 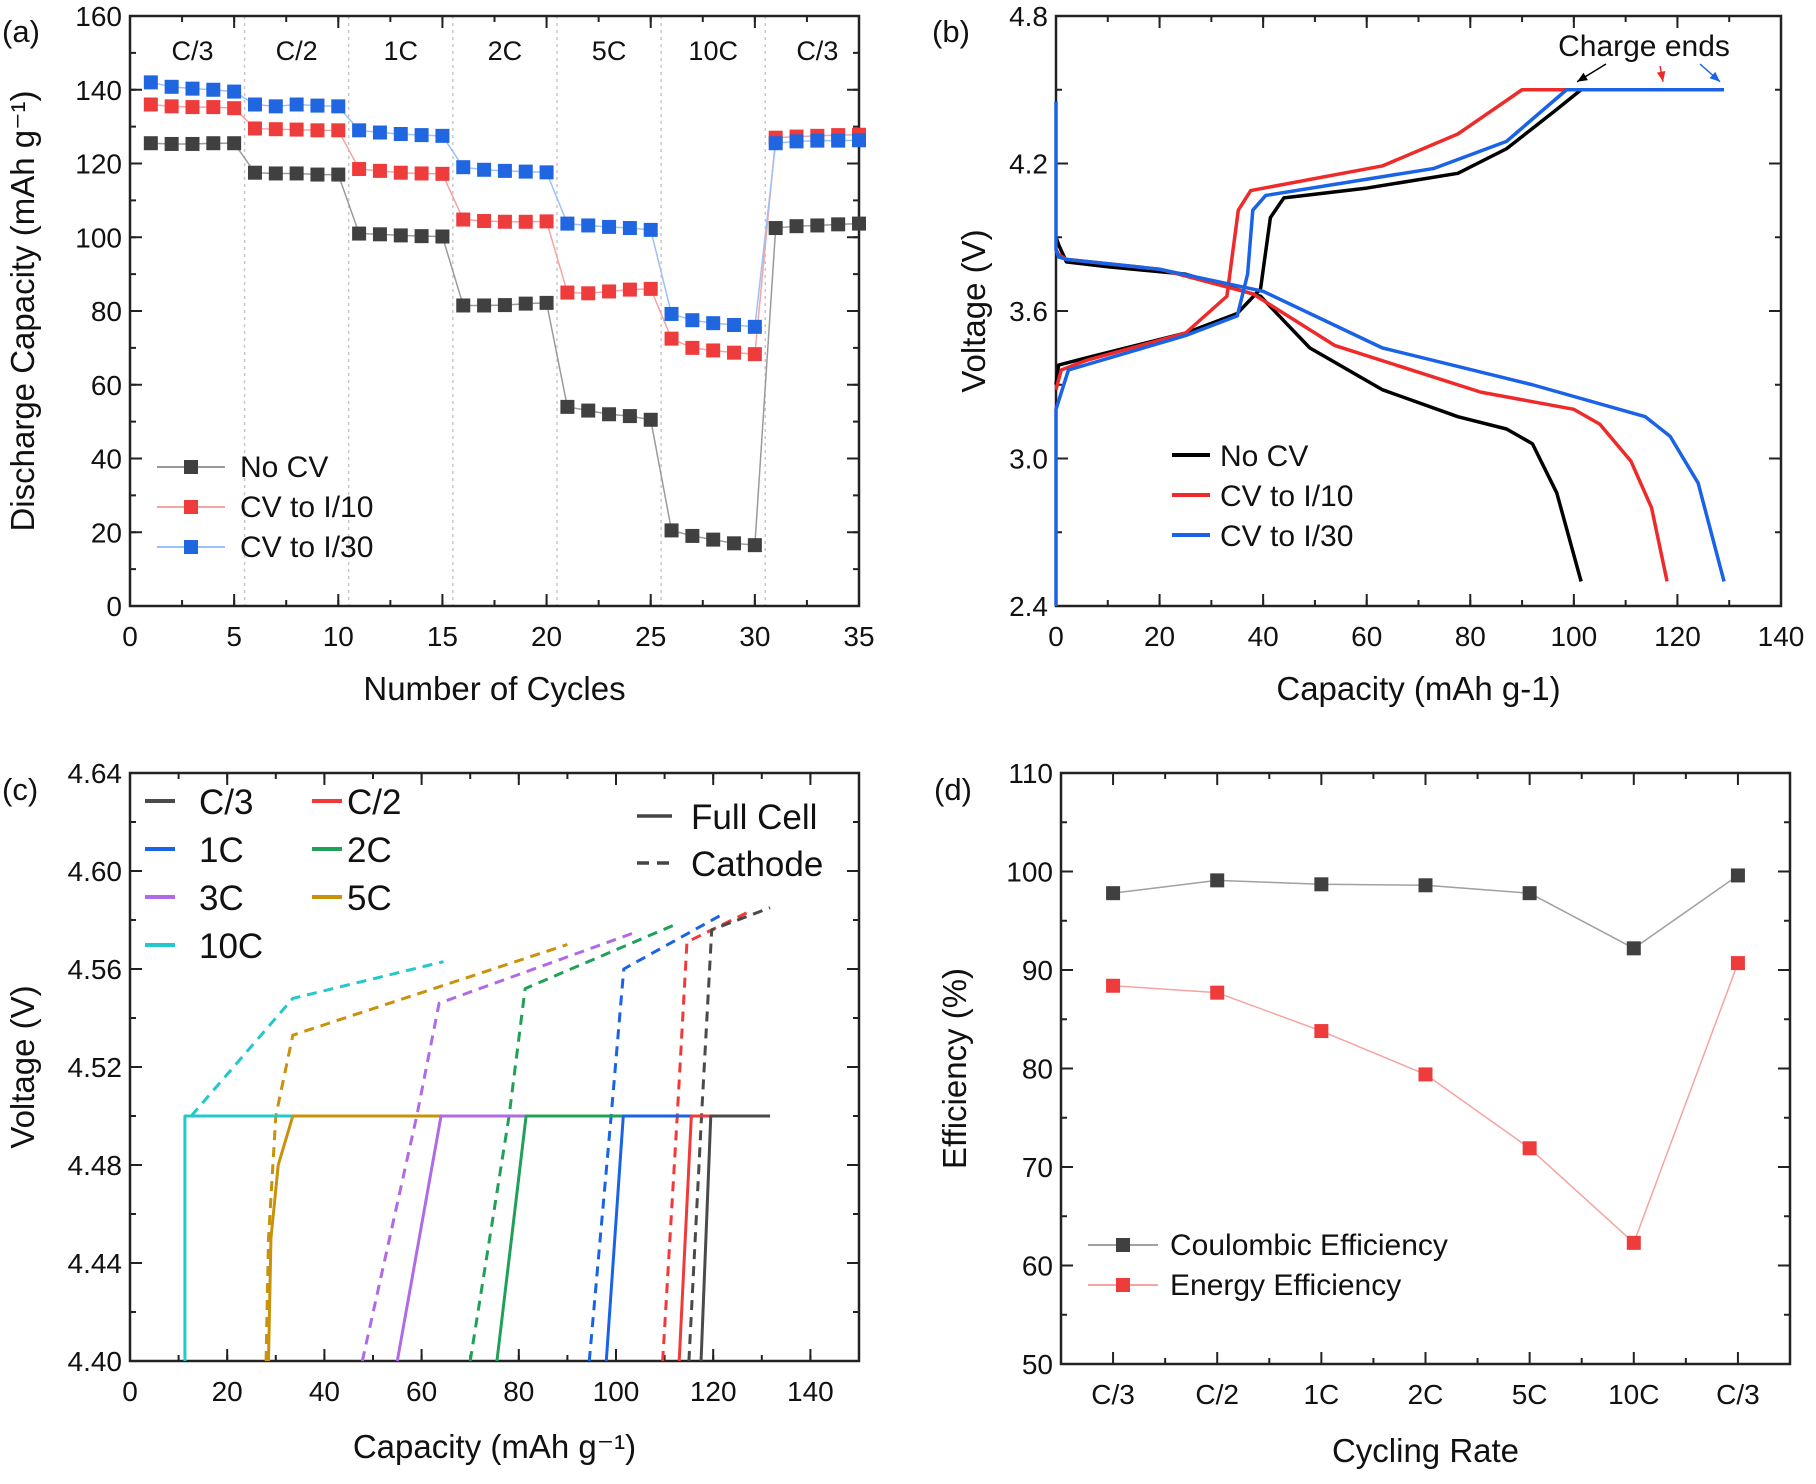 What do you see at coordinates (421, 1391) in the screenshot?
I see `x-tick-label: 60` at bounding box center [421, 1391].